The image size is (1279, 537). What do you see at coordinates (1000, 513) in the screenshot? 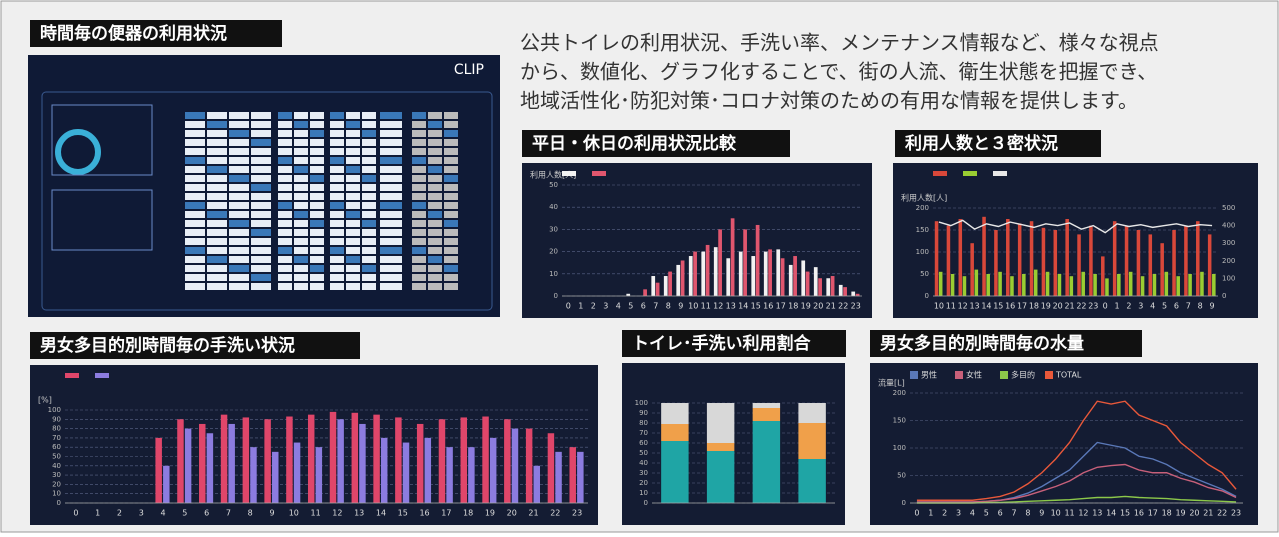
I see `x-tick-label: 6` at bounding box center [1000, 513].